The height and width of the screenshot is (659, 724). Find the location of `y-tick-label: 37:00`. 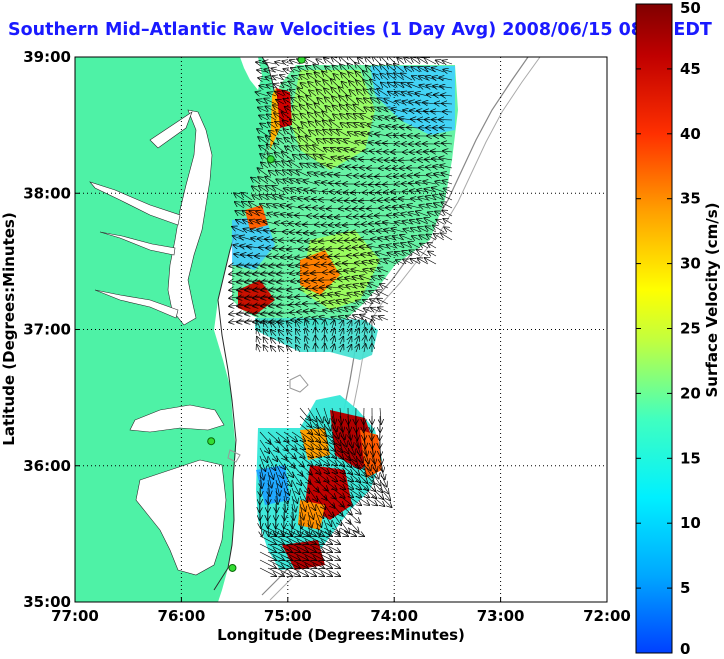

y-tick-label: 37:00 is located at coordinates (47, 330).